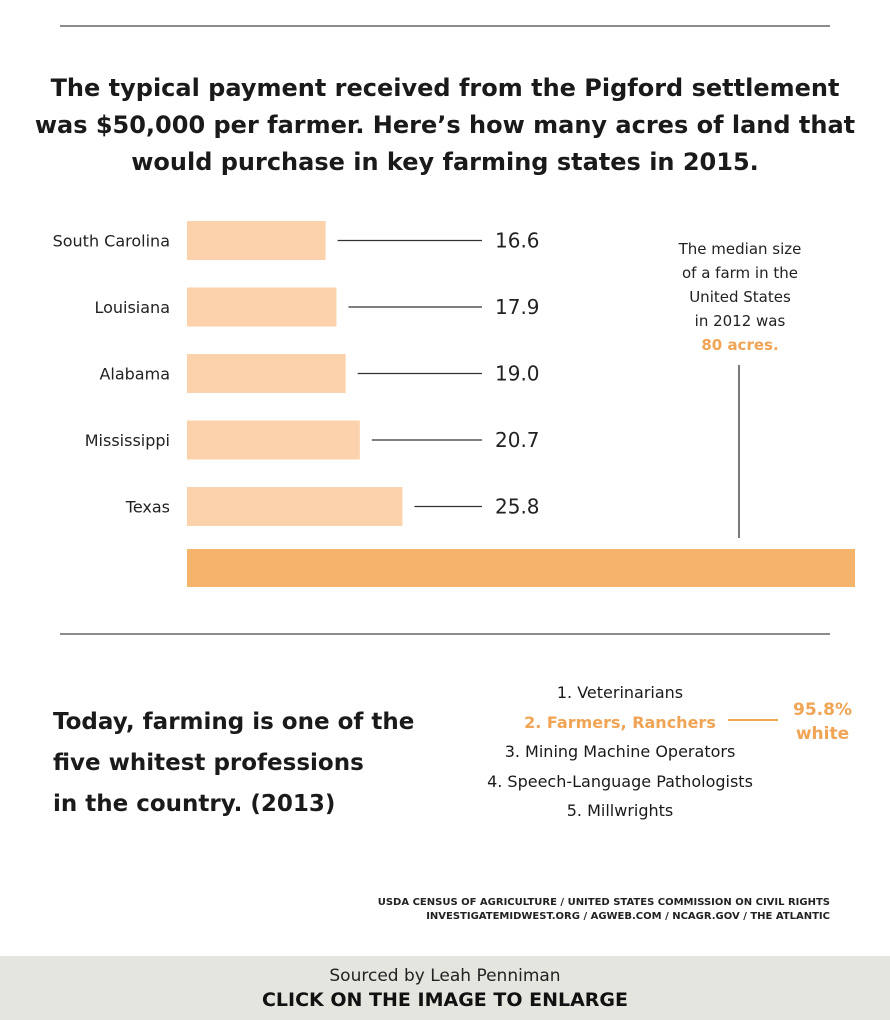 The image size is (890, 1020). Describe the element at coordinates (739, 273) in the screenshot. I see `median-note-line: of a farm in the` at that location.